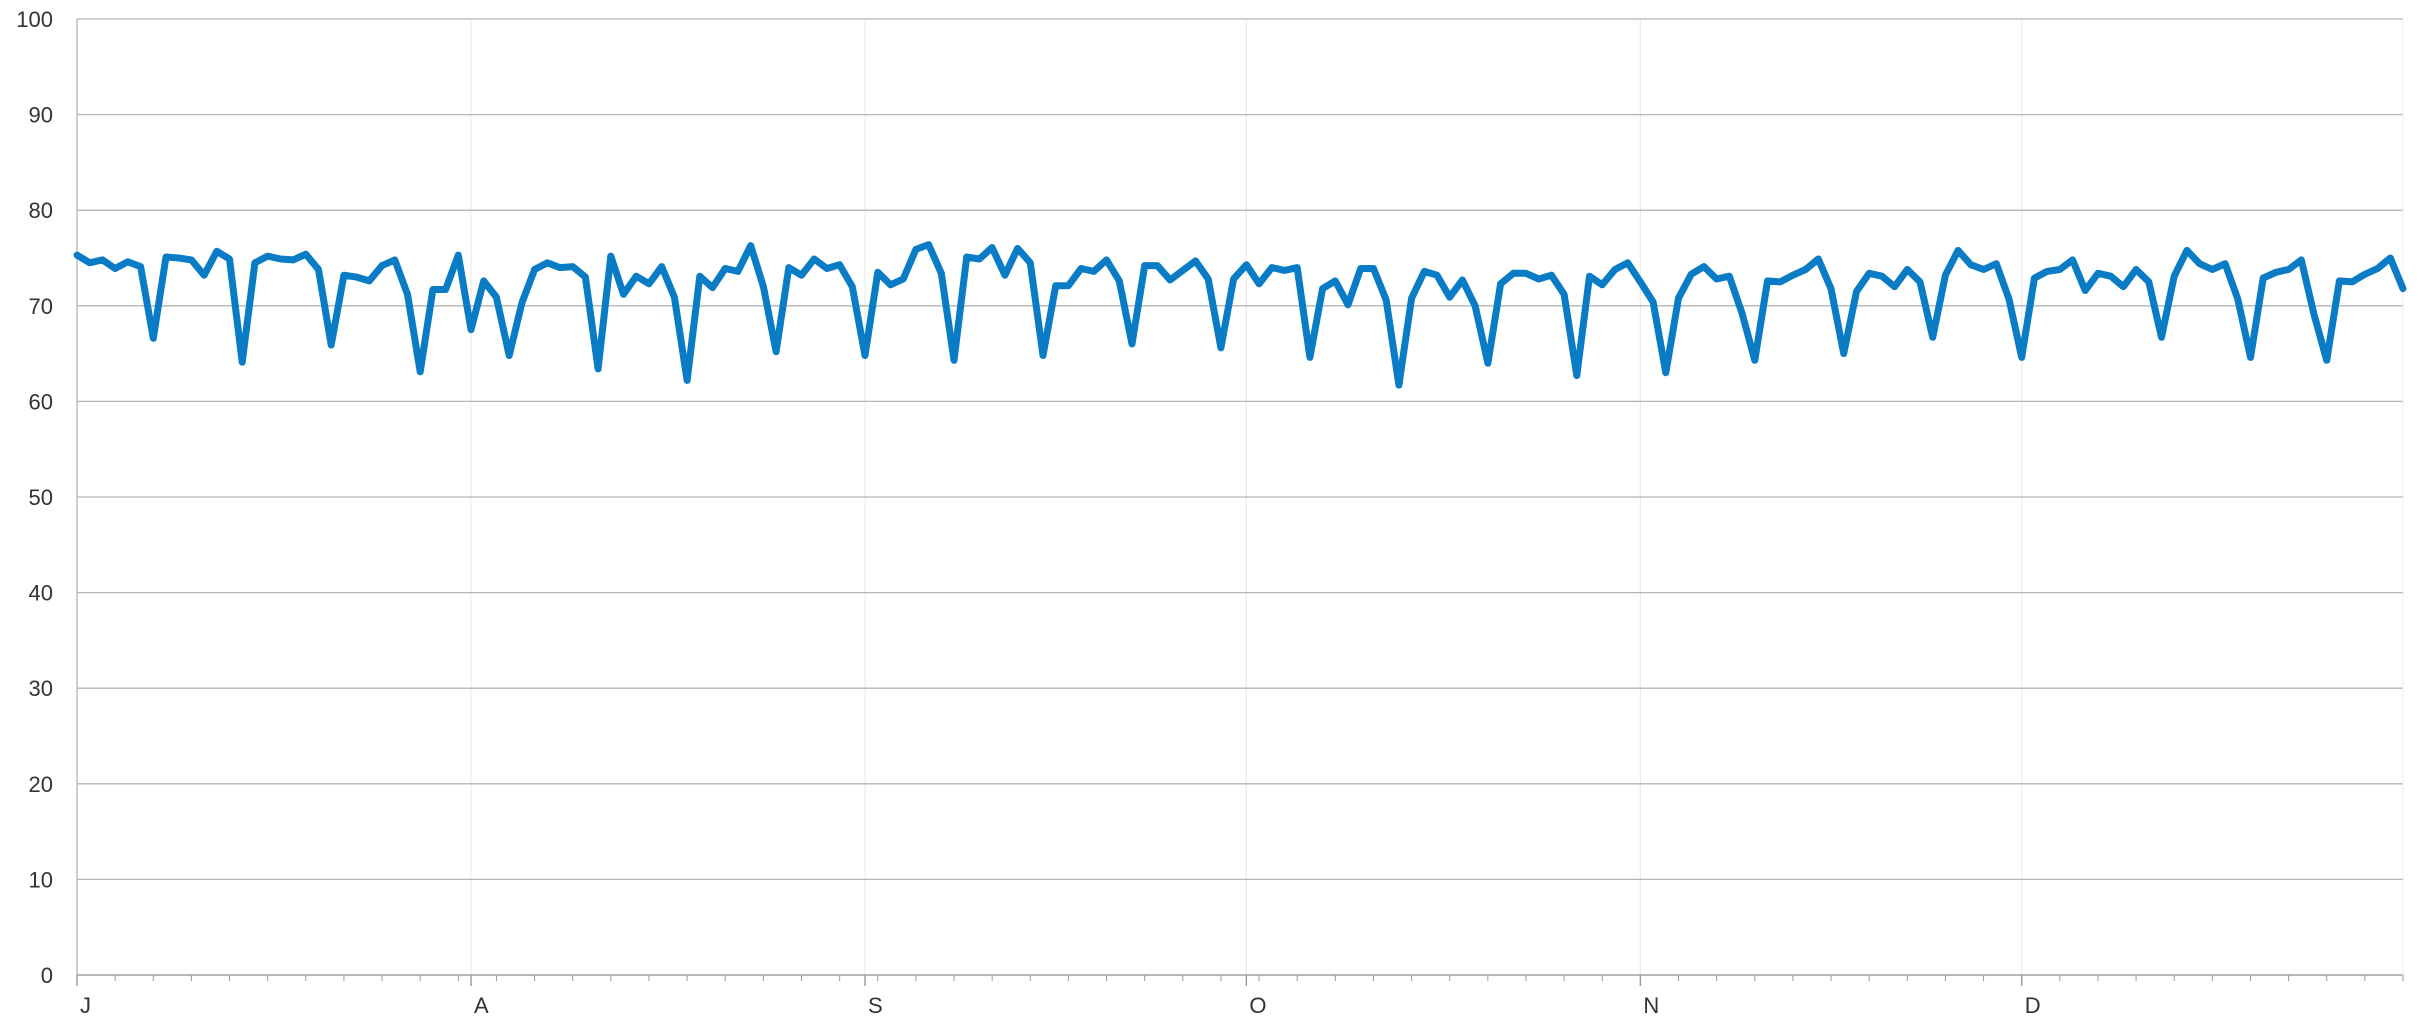 Image resolution: width=2418 pixels, height=1022 pixels. I want to click on series-line, so click(1240, 315).